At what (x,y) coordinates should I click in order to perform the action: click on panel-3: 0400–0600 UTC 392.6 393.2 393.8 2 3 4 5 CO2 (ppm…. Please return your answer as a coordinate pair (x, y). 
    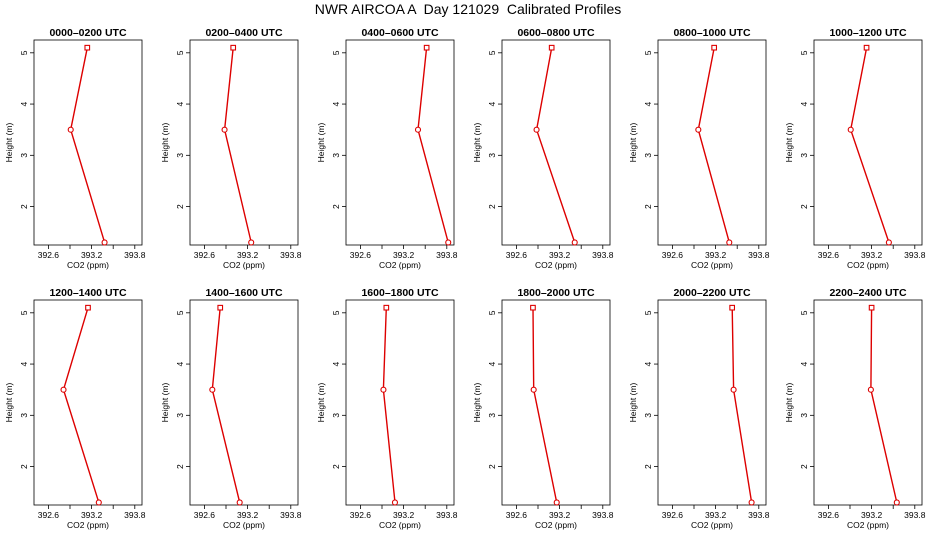
    Looking at the image, I should click on (387, 148).